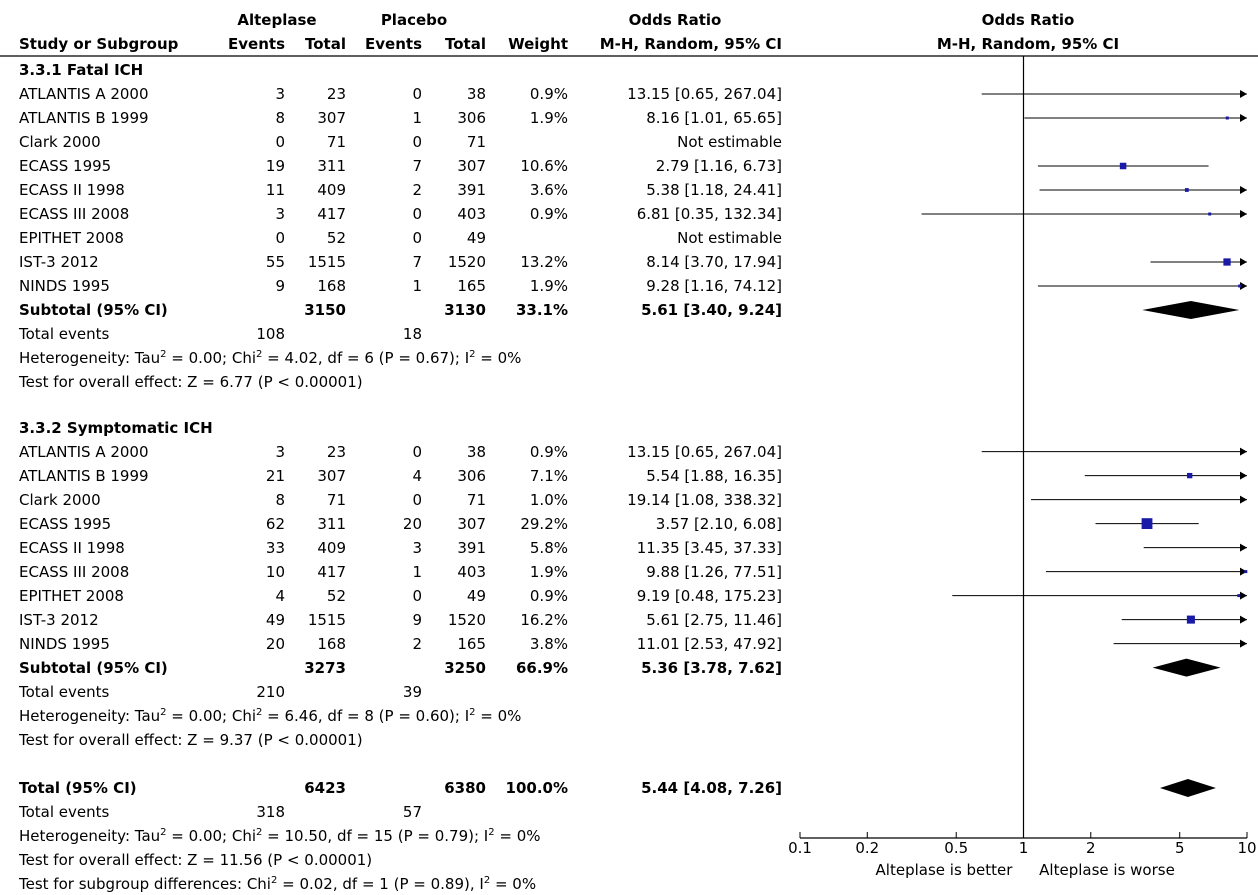  I want to click on events1: 33, so click(275, 547).